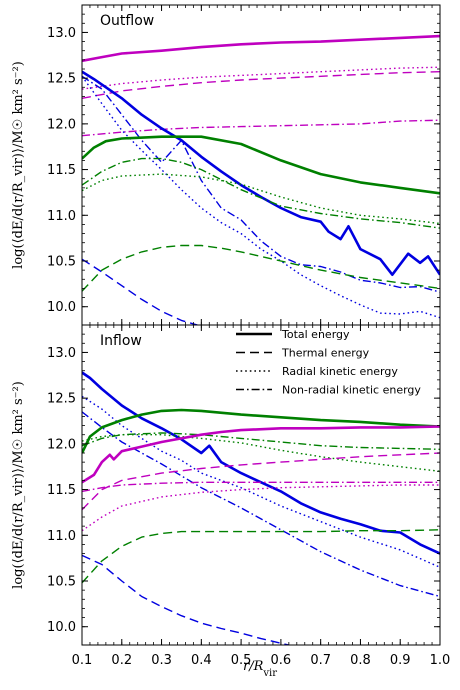 The width and height of the screenshot is (460, 690). I want to click on x-tick-label: 0.3, so click(161, 660).